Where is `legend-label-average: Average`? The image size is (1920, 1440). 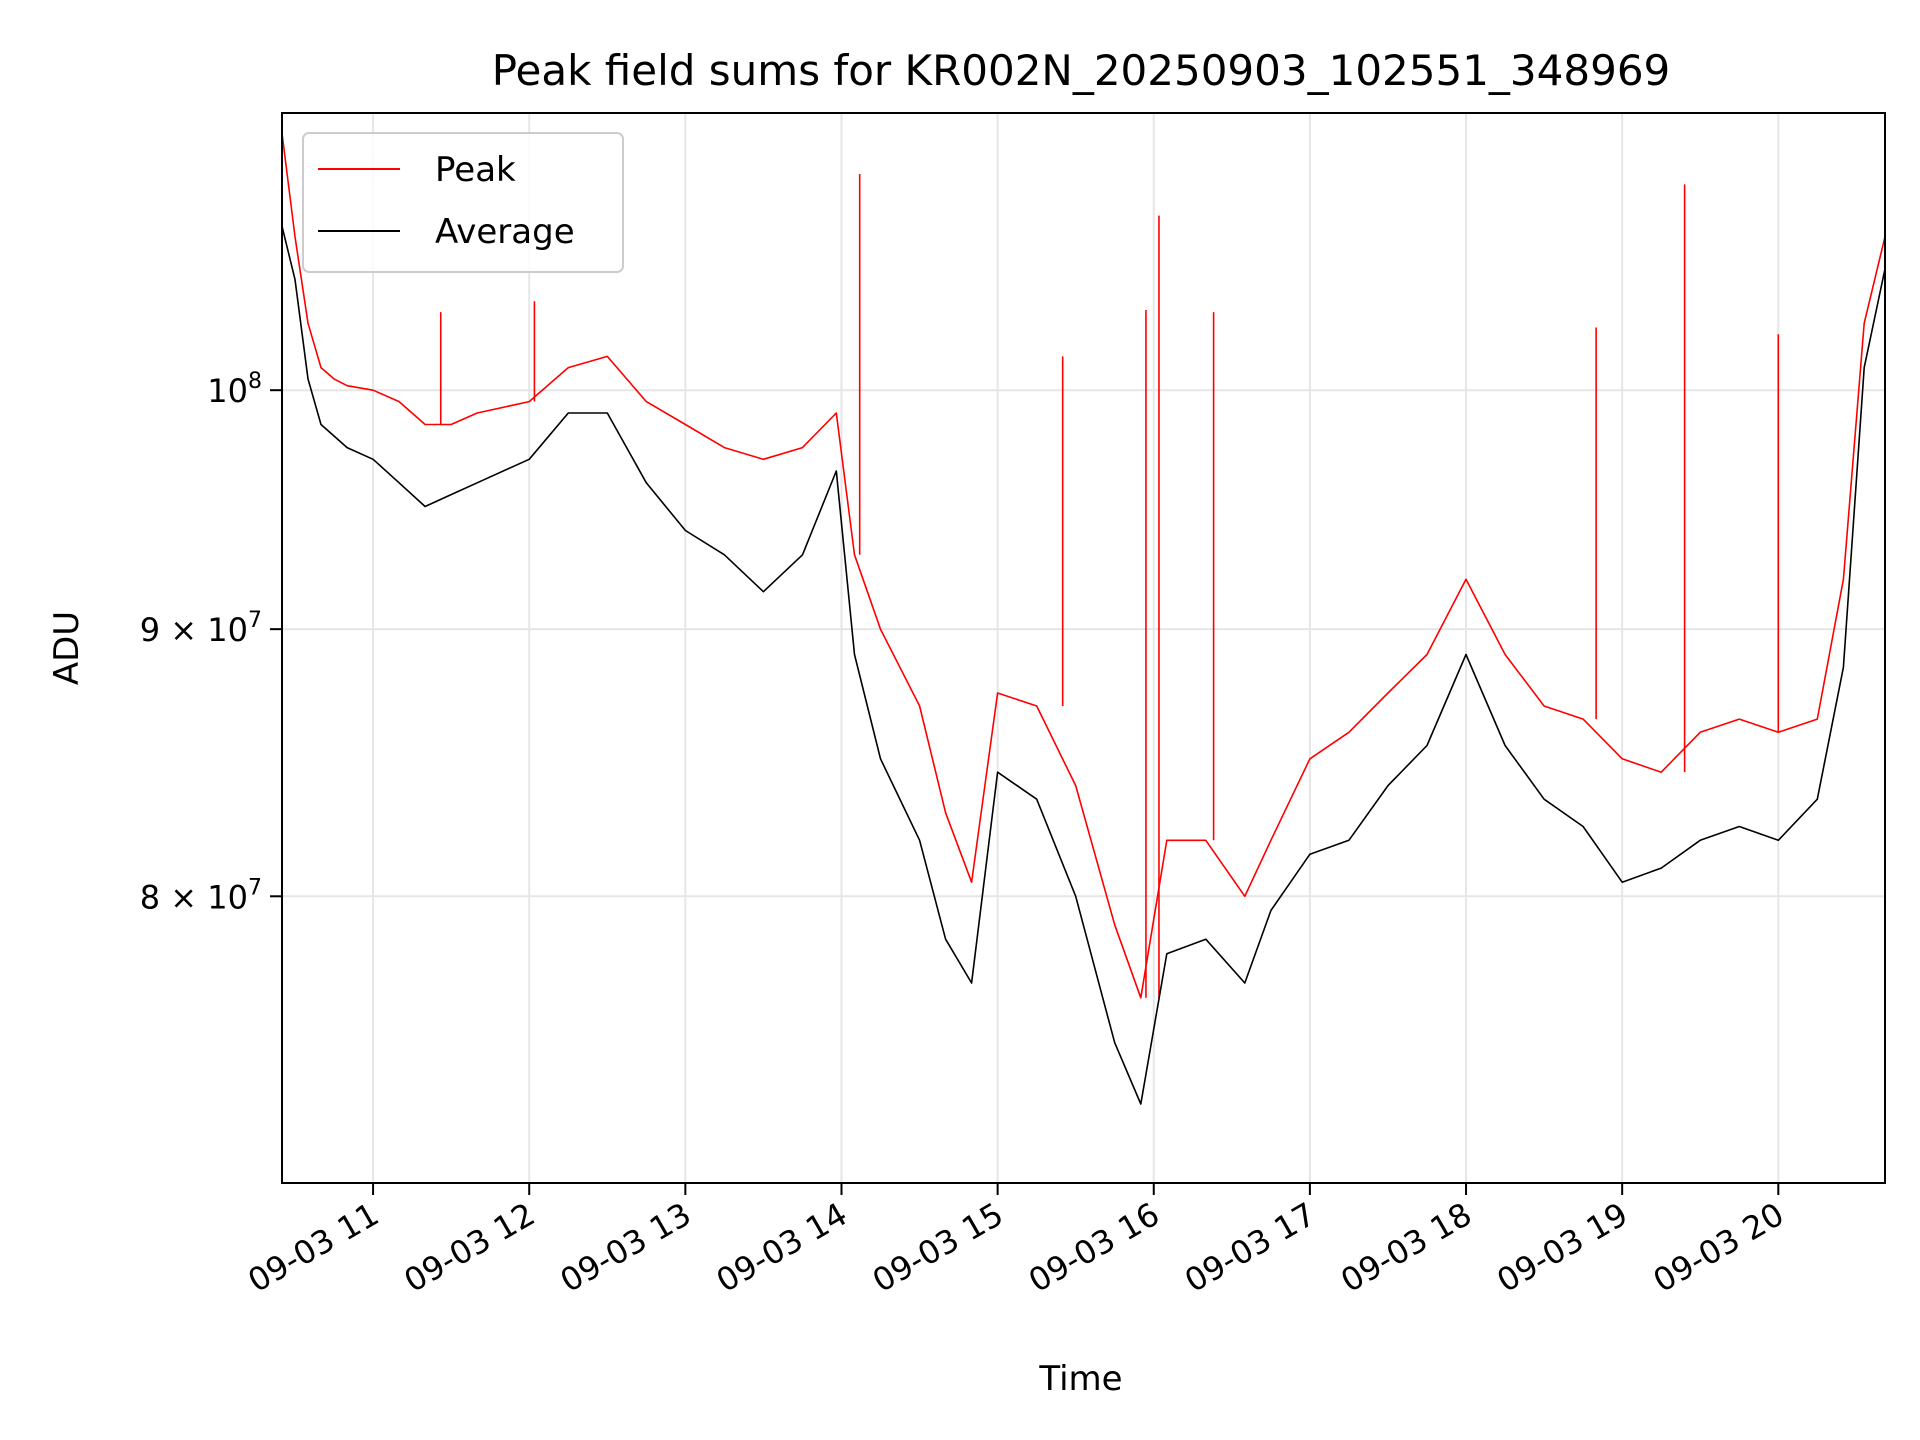 legend-label-average: Average is located at coordinates (505, 232).